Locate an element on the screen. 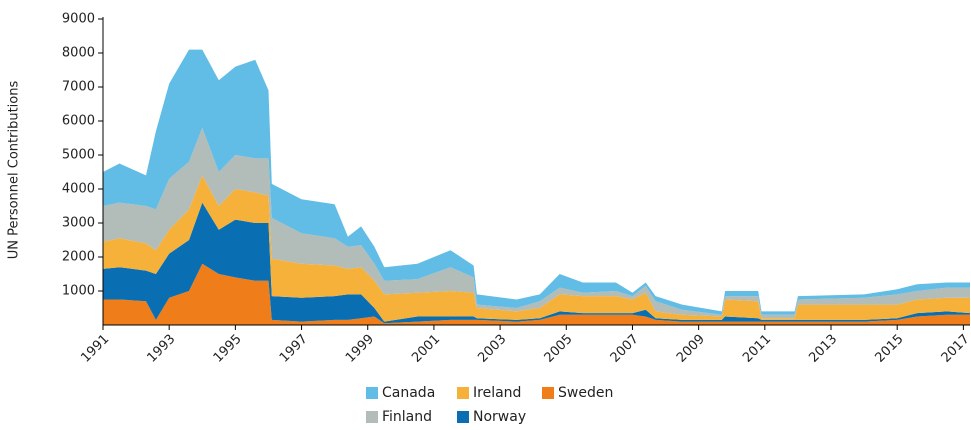 The height and width of the screenshot is (430, 971). y-tick-label: 7000 is located at coordinates (78, 87).